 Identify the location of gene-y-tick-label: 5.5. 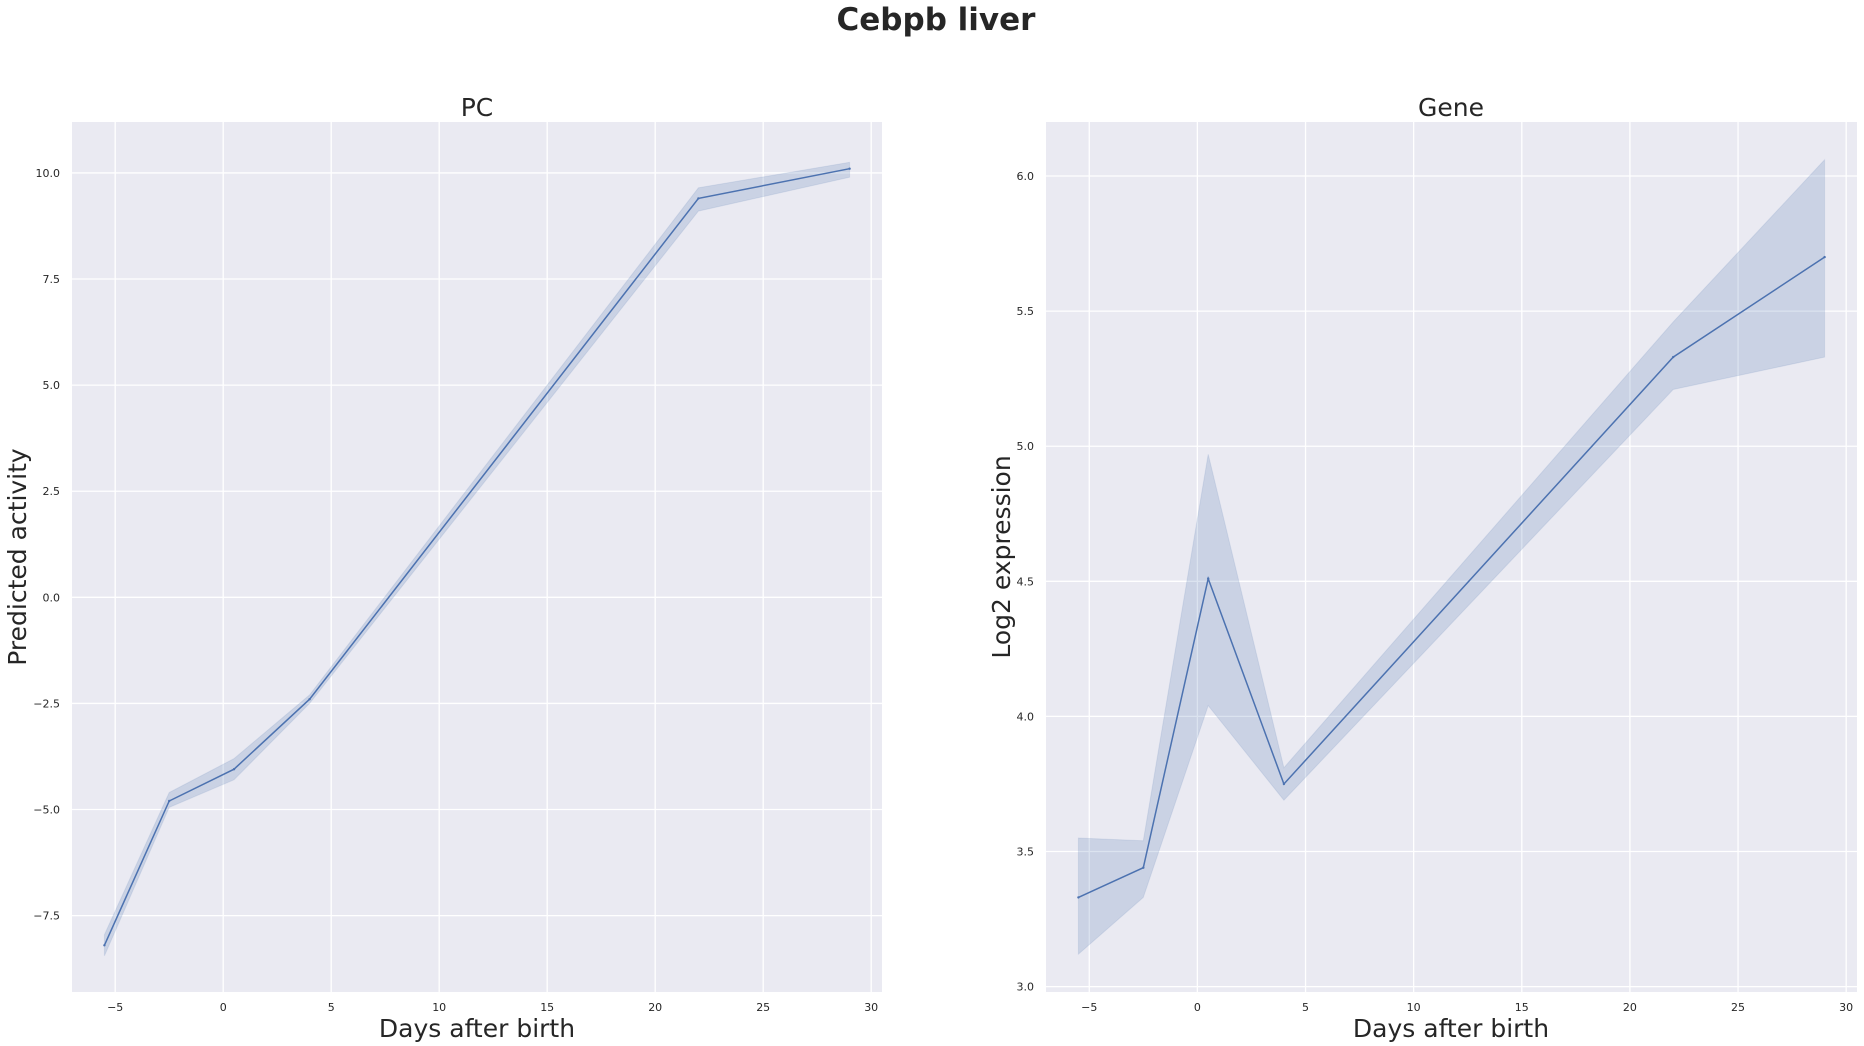
(1026, 311).